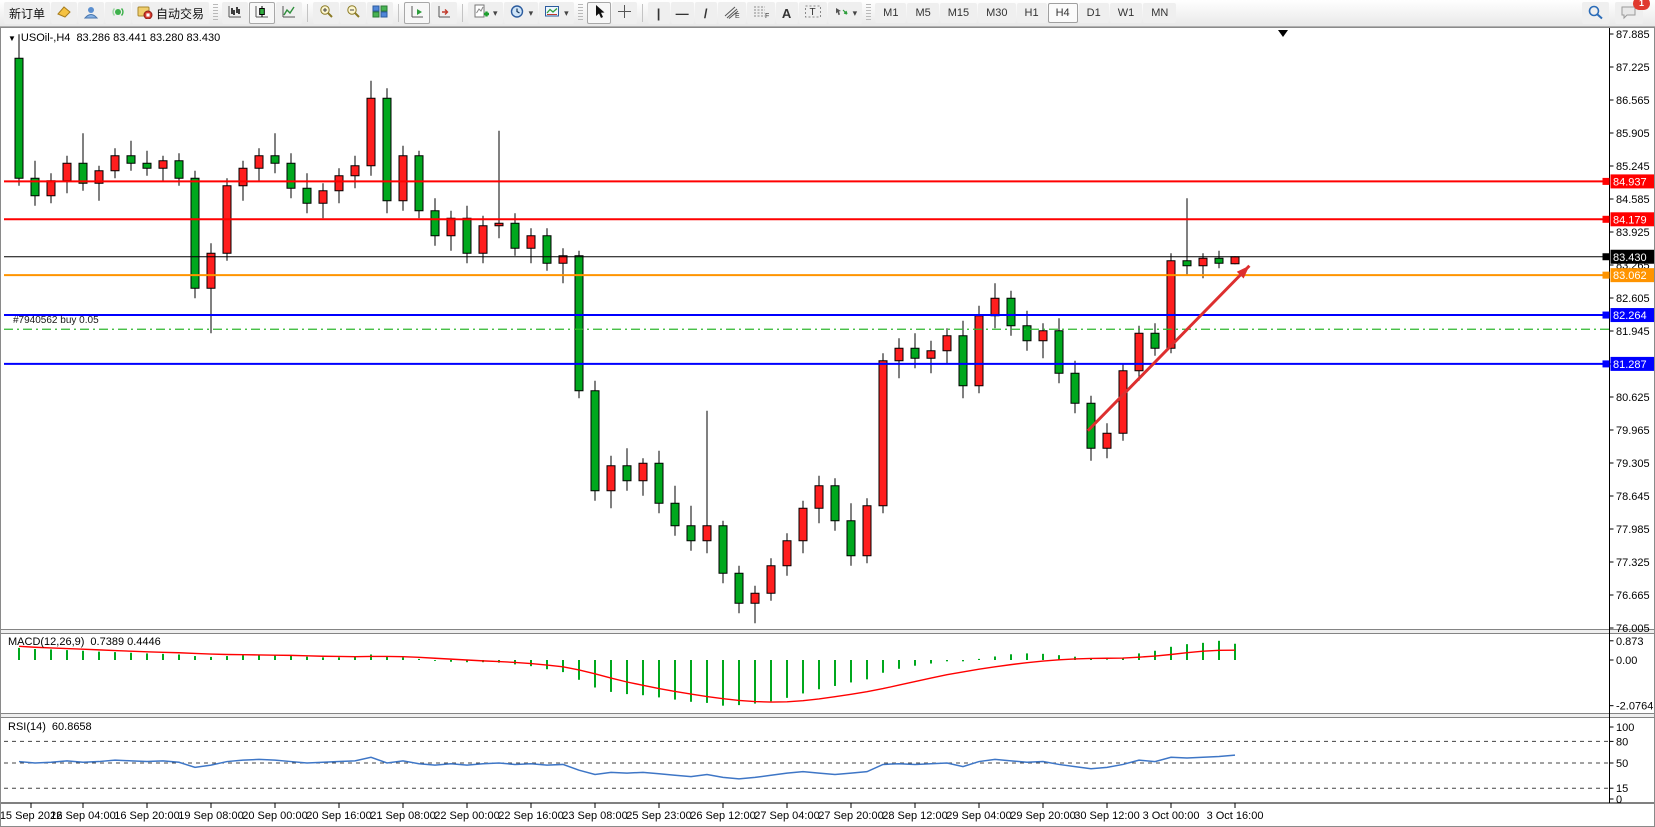 The width and height of the screenshot is (1655, 827). Describe the element at coordinates (658, 816) in the screenshot. I see `svg-text: 25 Sep 23:00` at that location.